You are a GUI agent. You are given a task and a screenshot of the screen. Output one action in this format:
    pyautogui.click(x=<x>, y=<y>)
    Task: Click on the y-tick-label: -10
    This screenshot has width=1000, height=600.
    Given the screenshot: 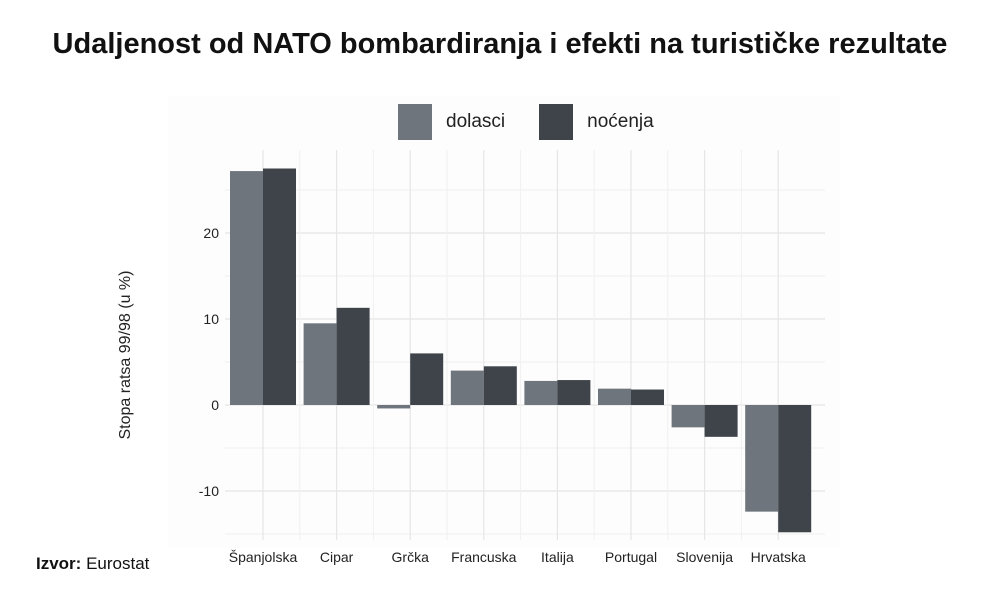 What is the action you would take?
    pyautogui.click(x=209, y=491)
    